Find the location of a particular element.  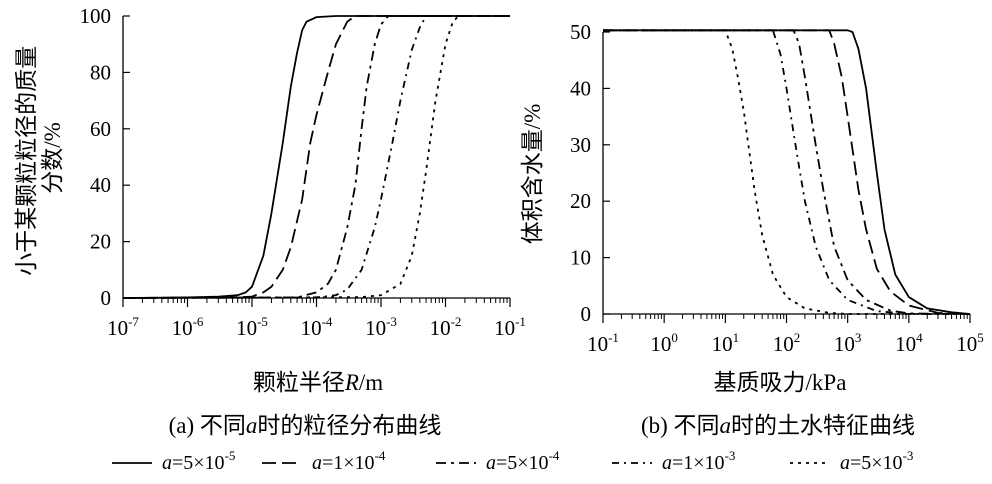

legend-label-5: a=5×10-3 is located at coordinates (876, 461).